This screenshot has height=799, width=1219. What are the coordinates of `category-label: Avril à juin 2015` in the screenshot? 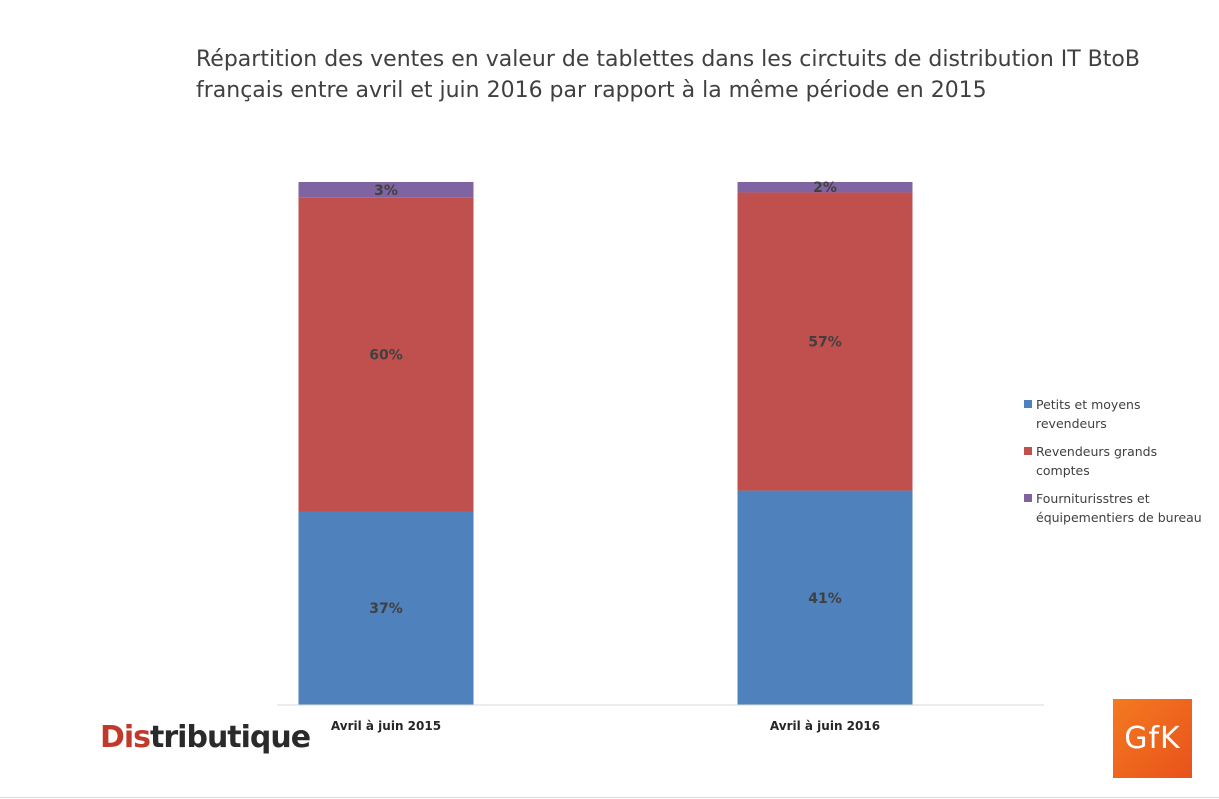 It's located at (386, 726).